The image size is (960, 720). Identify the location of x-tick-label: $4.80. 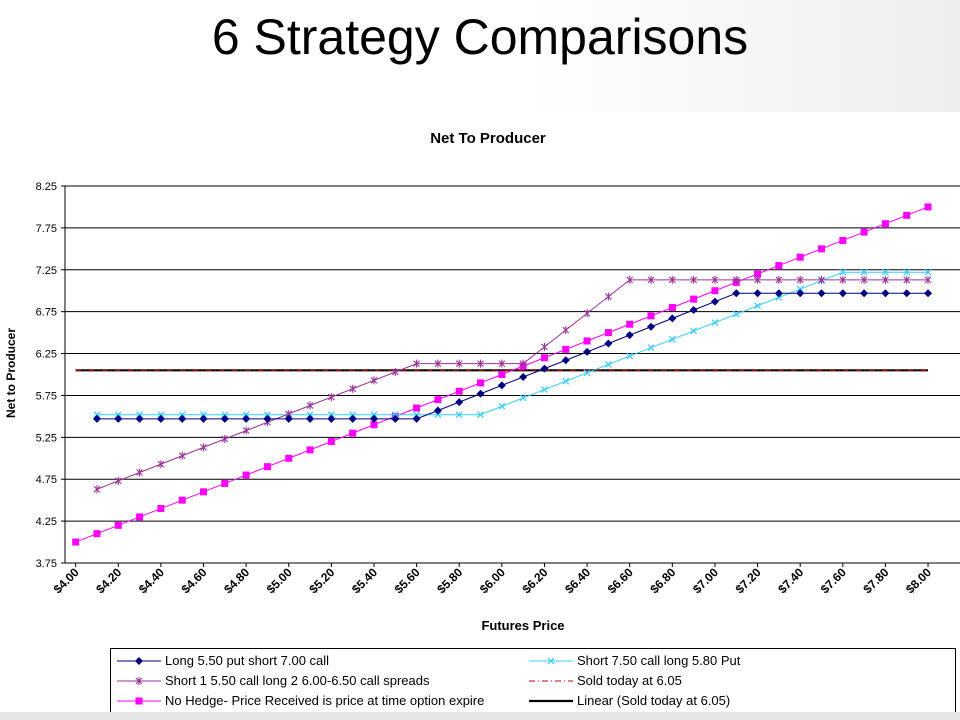
(236, 580).